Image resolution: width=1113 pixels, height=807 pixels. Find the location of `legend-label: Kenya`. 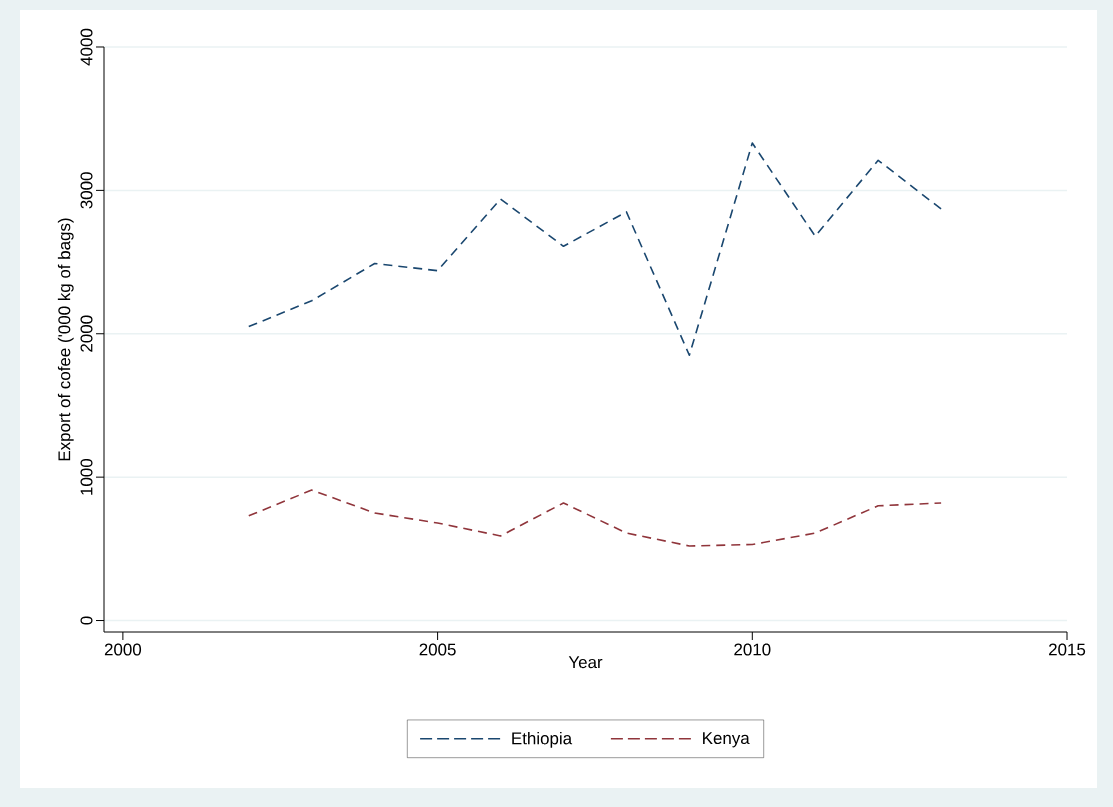

legend-label: Kenya is located at coordinates (726, 740).